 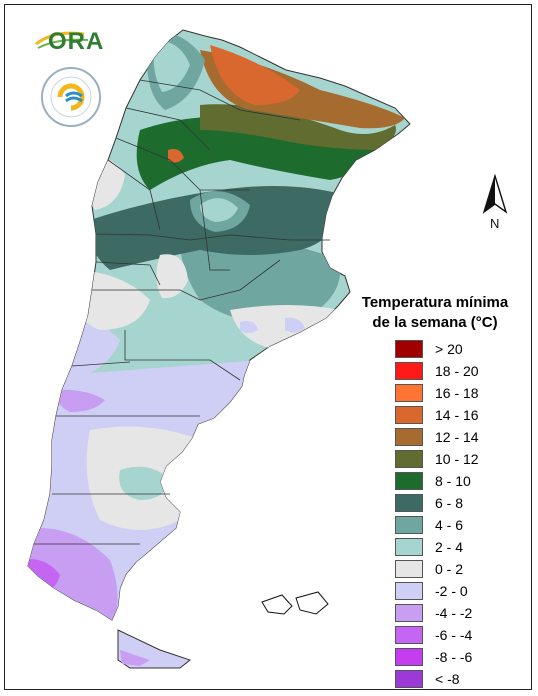 I want to click on legend-item: 2 - 4, so click(x=437, y=547).